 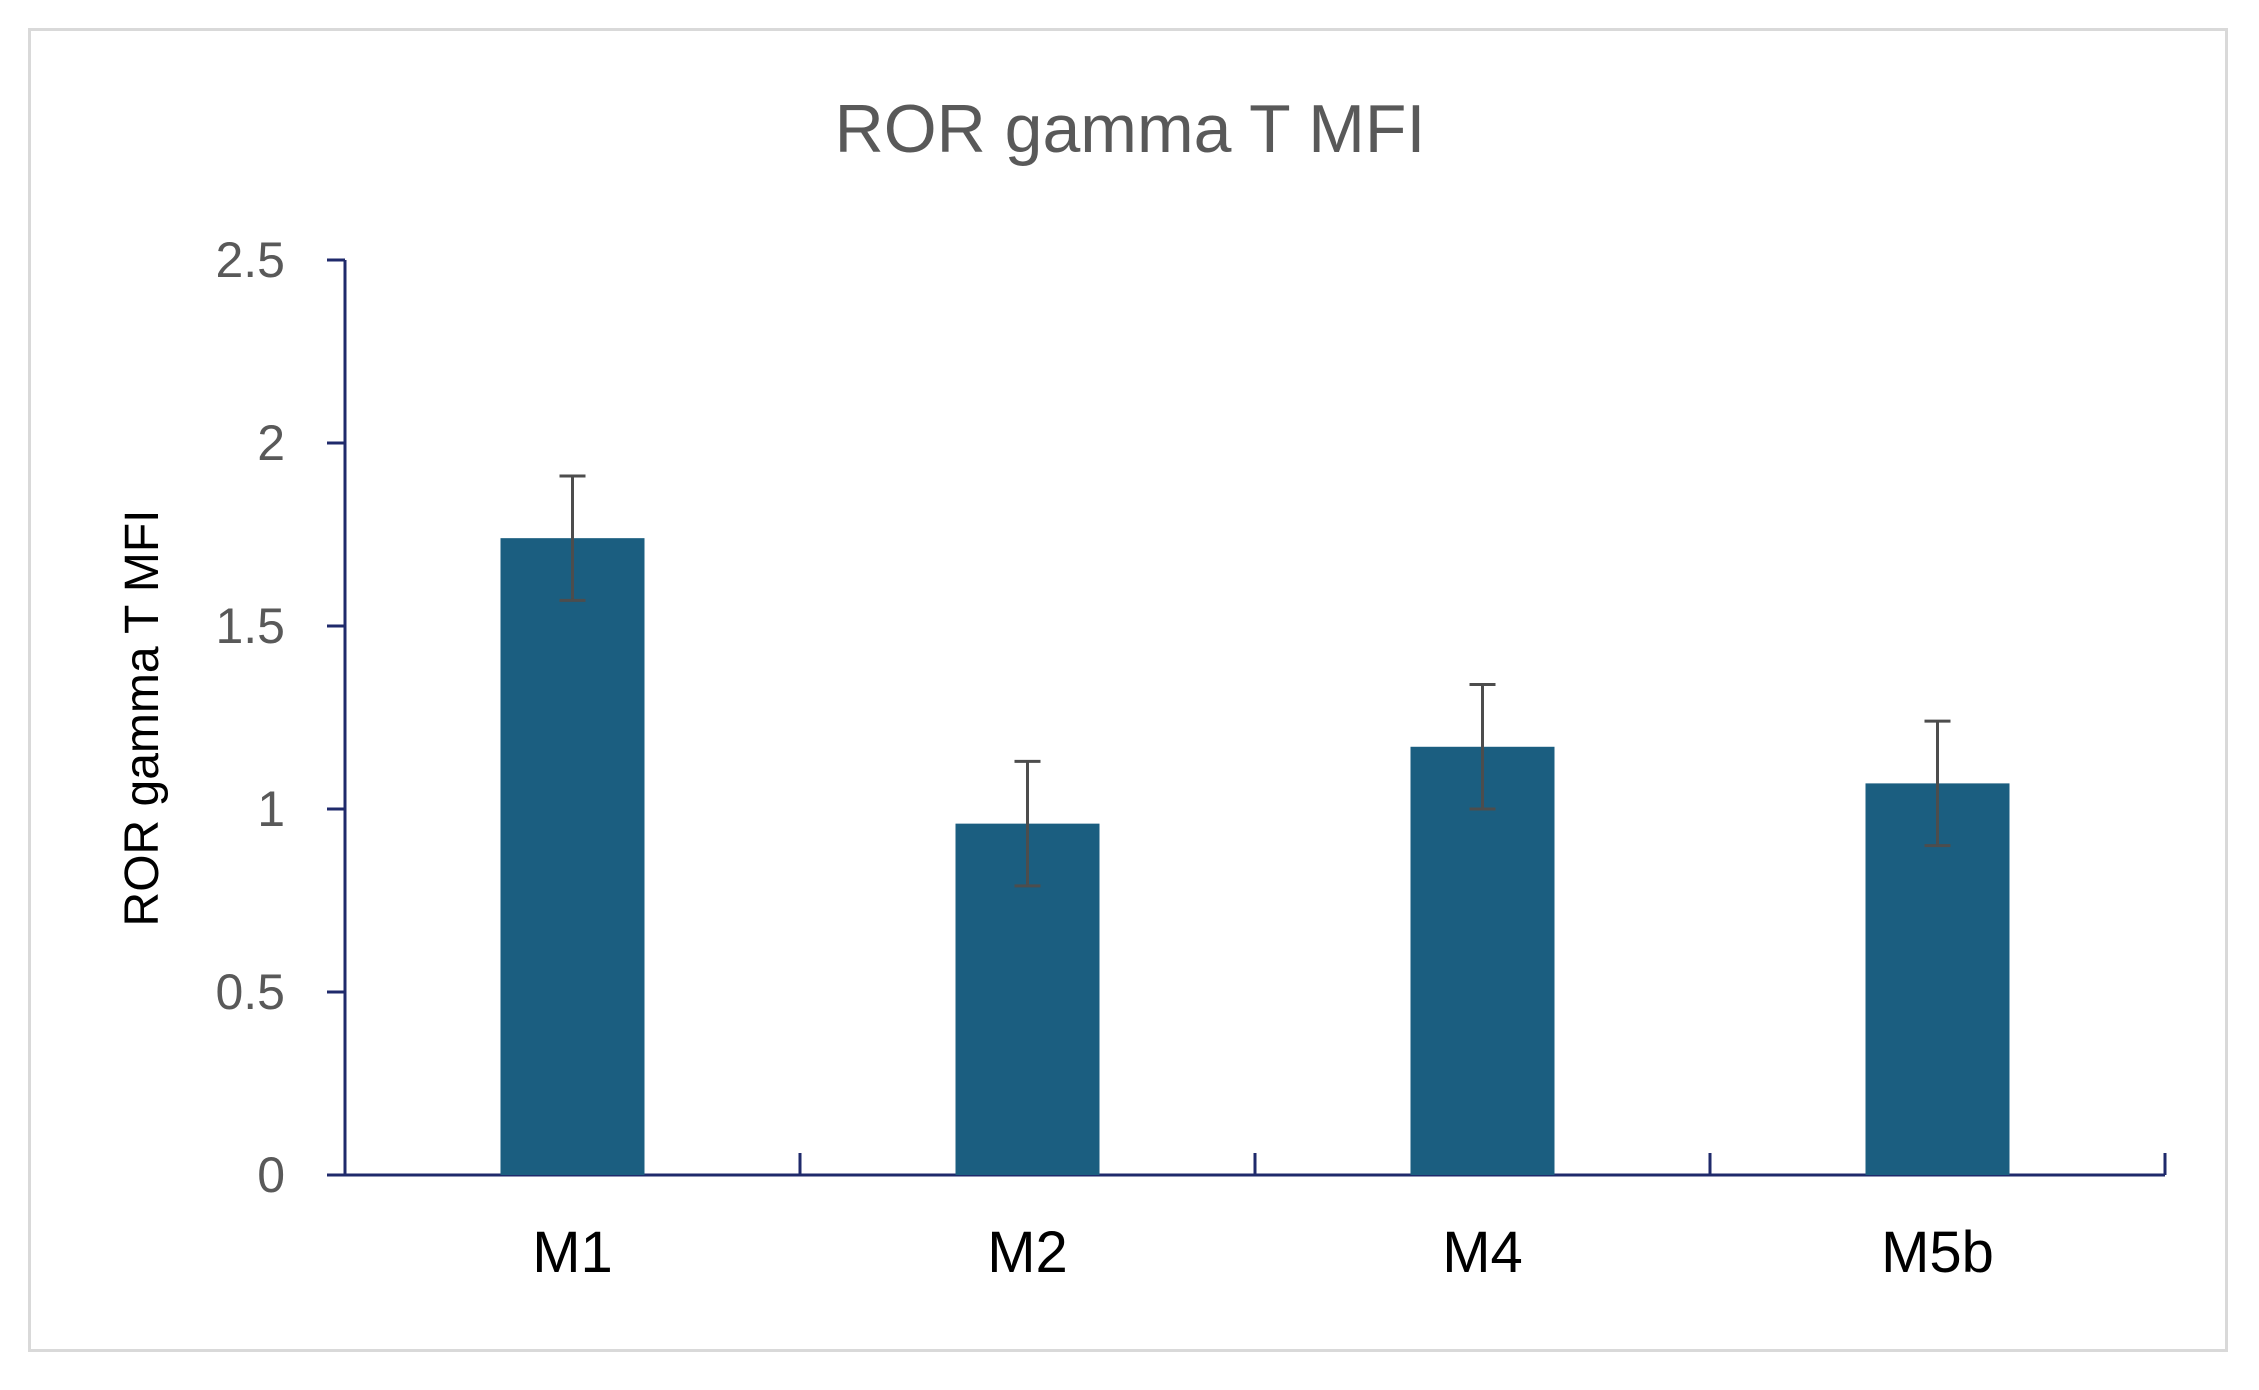 I want to click on chart-title: ROR gamma T MFI, so click(x=1130, y=129).